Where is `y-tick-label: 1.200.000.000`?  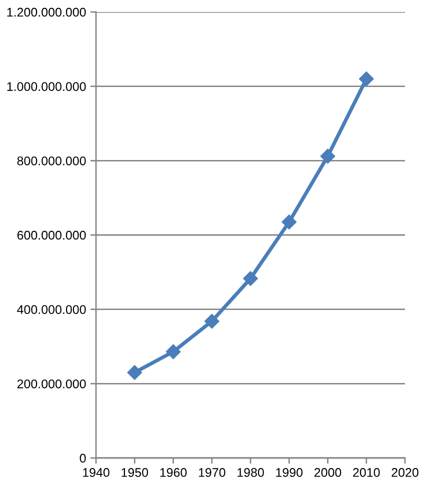 y-tick-label: 1.200.000.000 is located at coordinates (46, 12).